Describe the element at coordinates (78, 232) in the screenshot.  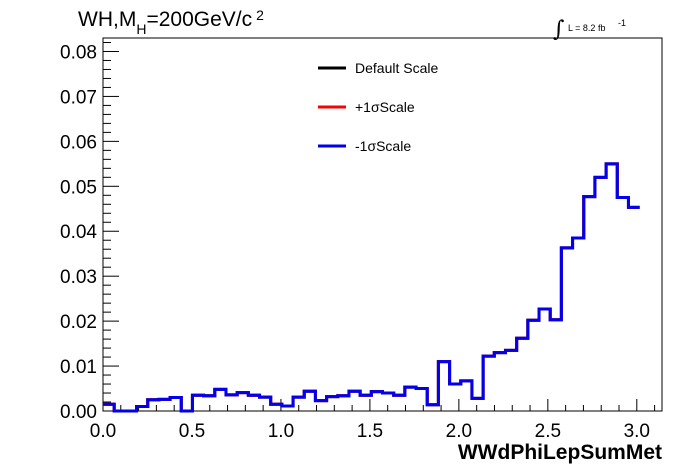
I see `y-tick-label: 0.04` at that location.